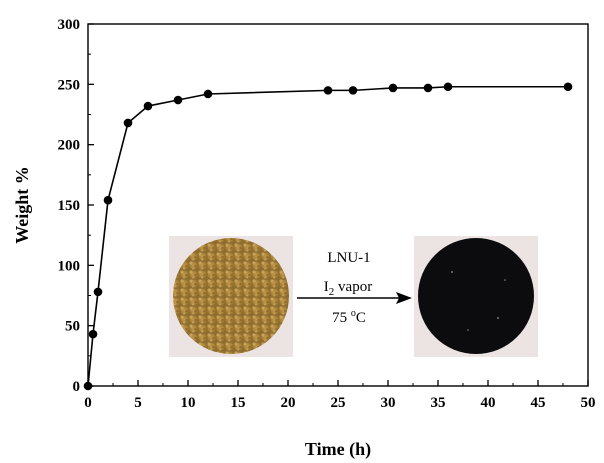 The image size is (604, 463). Describe the element at coordinates (138, 403) in the screenshot. I see `x-tick-label: 5` at that location.